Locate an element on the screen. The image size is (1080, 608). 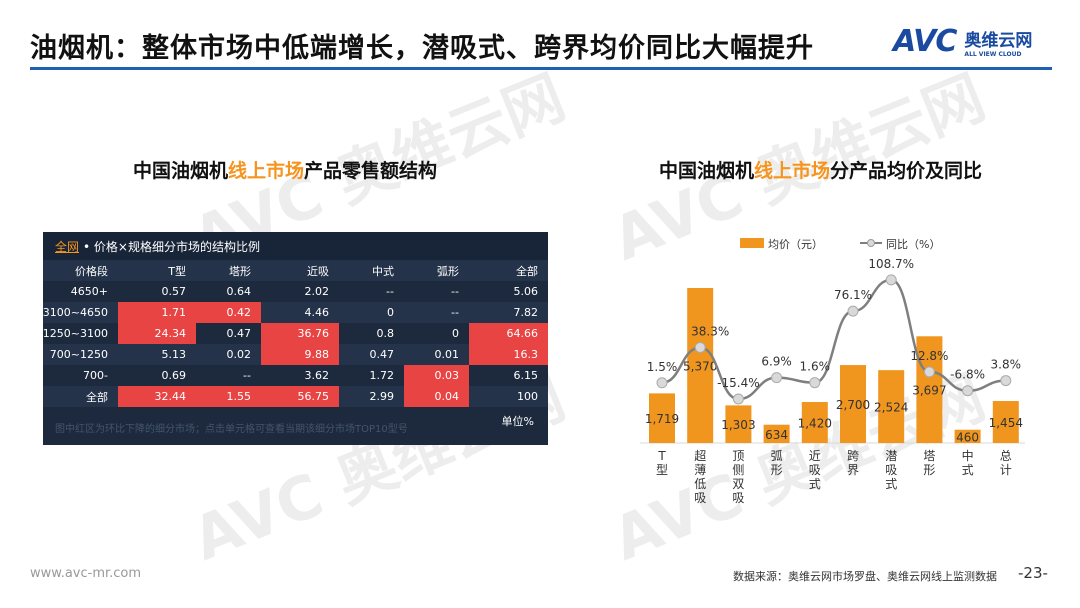
bar-value-label: 2,700 is located at coordinates (853, 405).